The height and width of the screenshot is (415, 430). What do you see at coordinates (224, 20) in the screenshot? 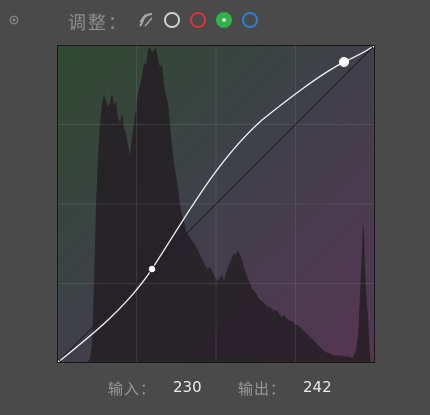
I see `green-circle-icon` at bounding box center [224, 20].